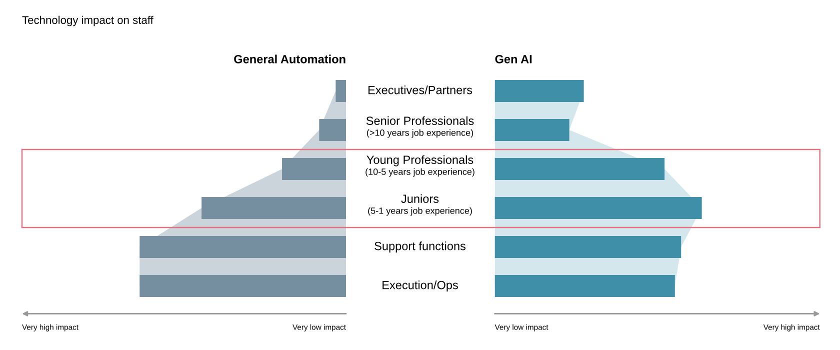 Image resolution: width=840 pixels, height=350 pixels. I want to click on chart-title: General Automation, so click(290, 59).